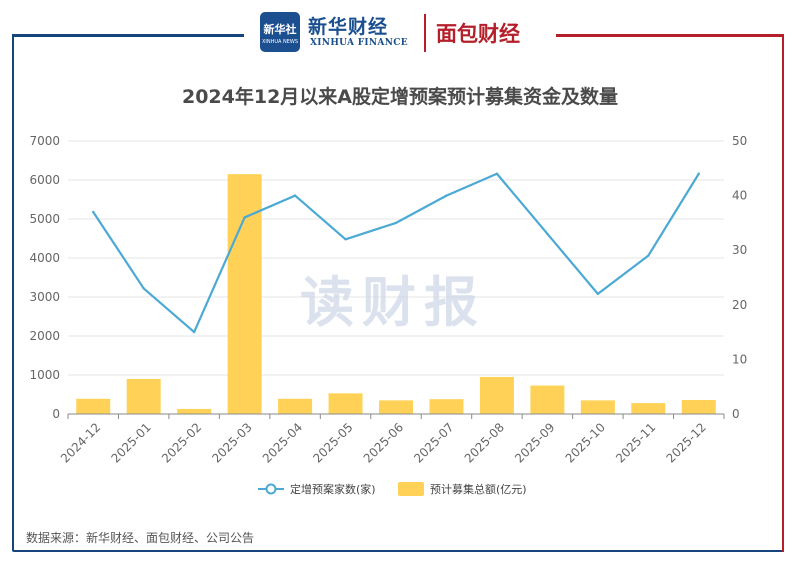  What do you see at coordinates (585, 442) in the screenshot?
I see `x-tick-label: 2025-10` at bounding box center [585, 442].